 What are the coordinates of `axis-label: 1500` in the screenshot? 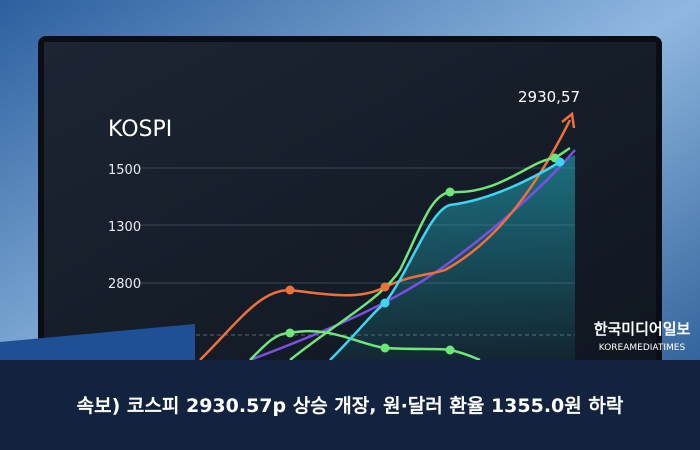 It's located at (124, 170).